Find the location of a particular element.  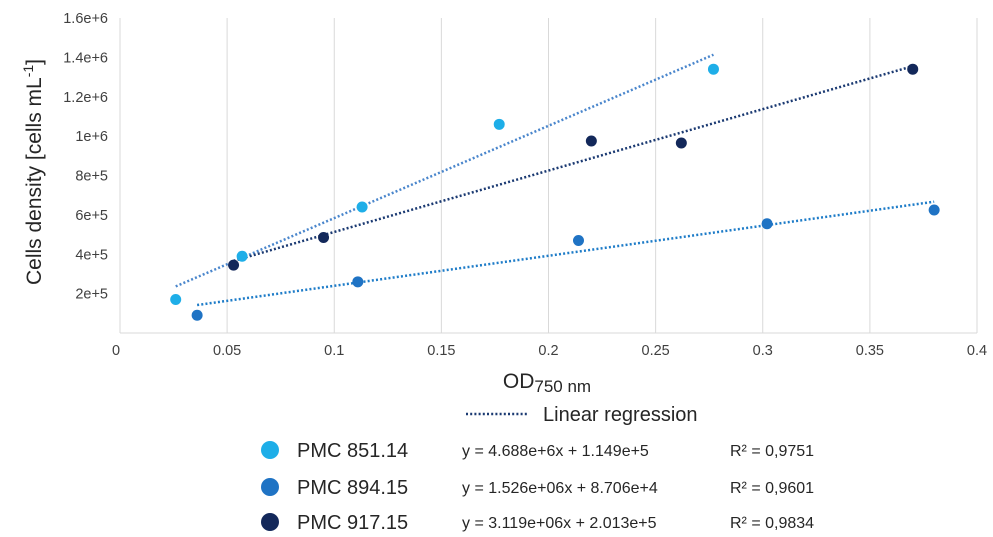

y-tick-label: 1.4e+6 is located at coordinates (85, 58).